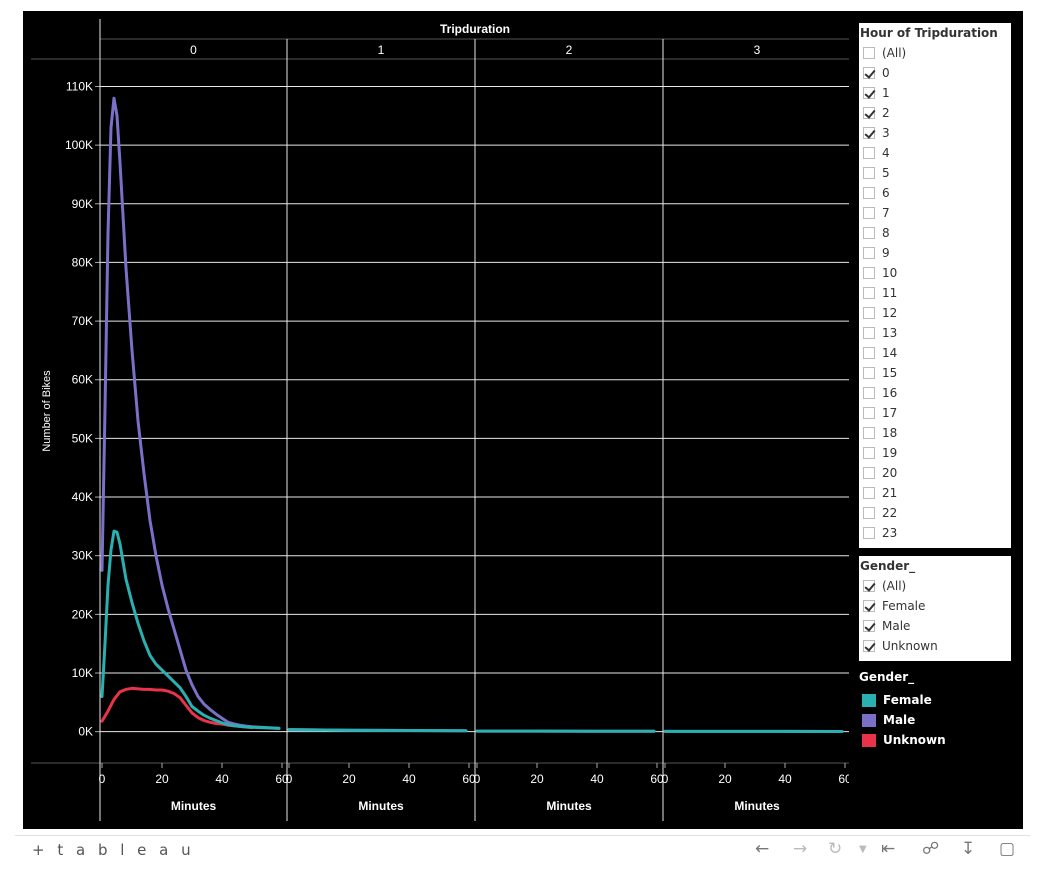 This screenshot has width=1050, height=869. Describe the element at coordinates (82, 497) in the screenshot. I see `y-tick-label: 40K` at that location.